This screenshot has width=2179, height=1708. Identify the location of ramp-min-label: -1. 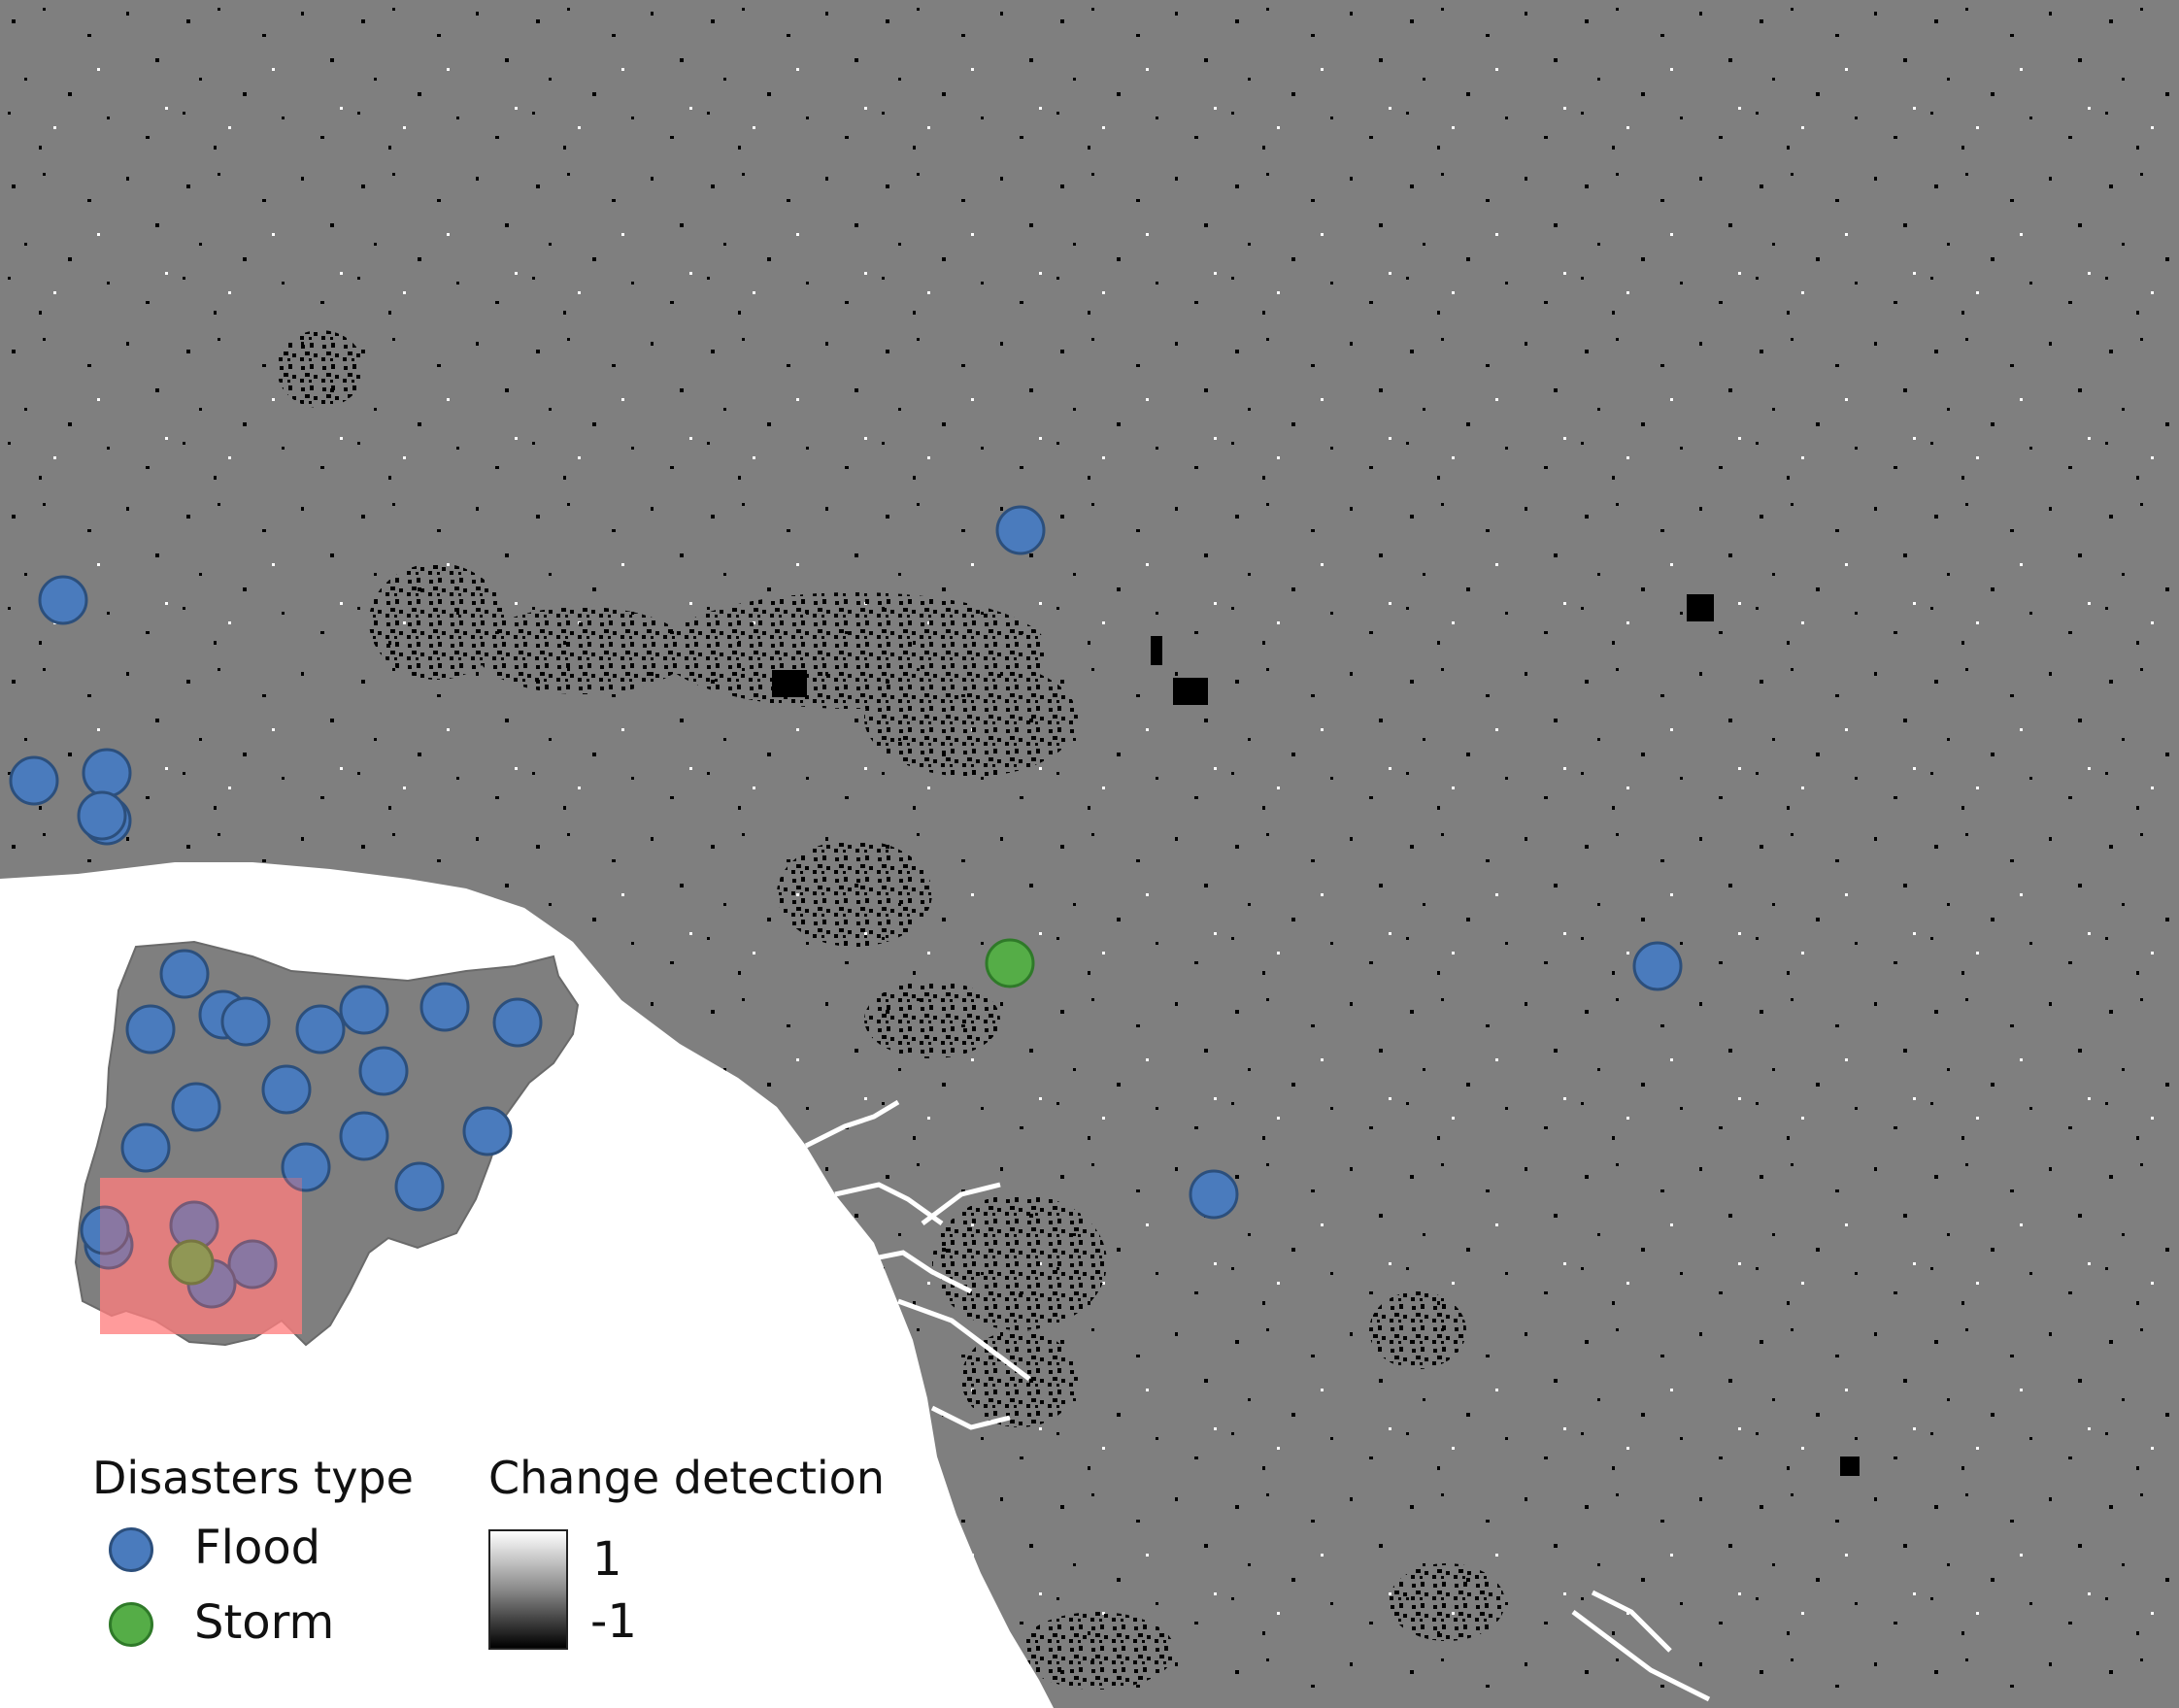
(613, 1621).